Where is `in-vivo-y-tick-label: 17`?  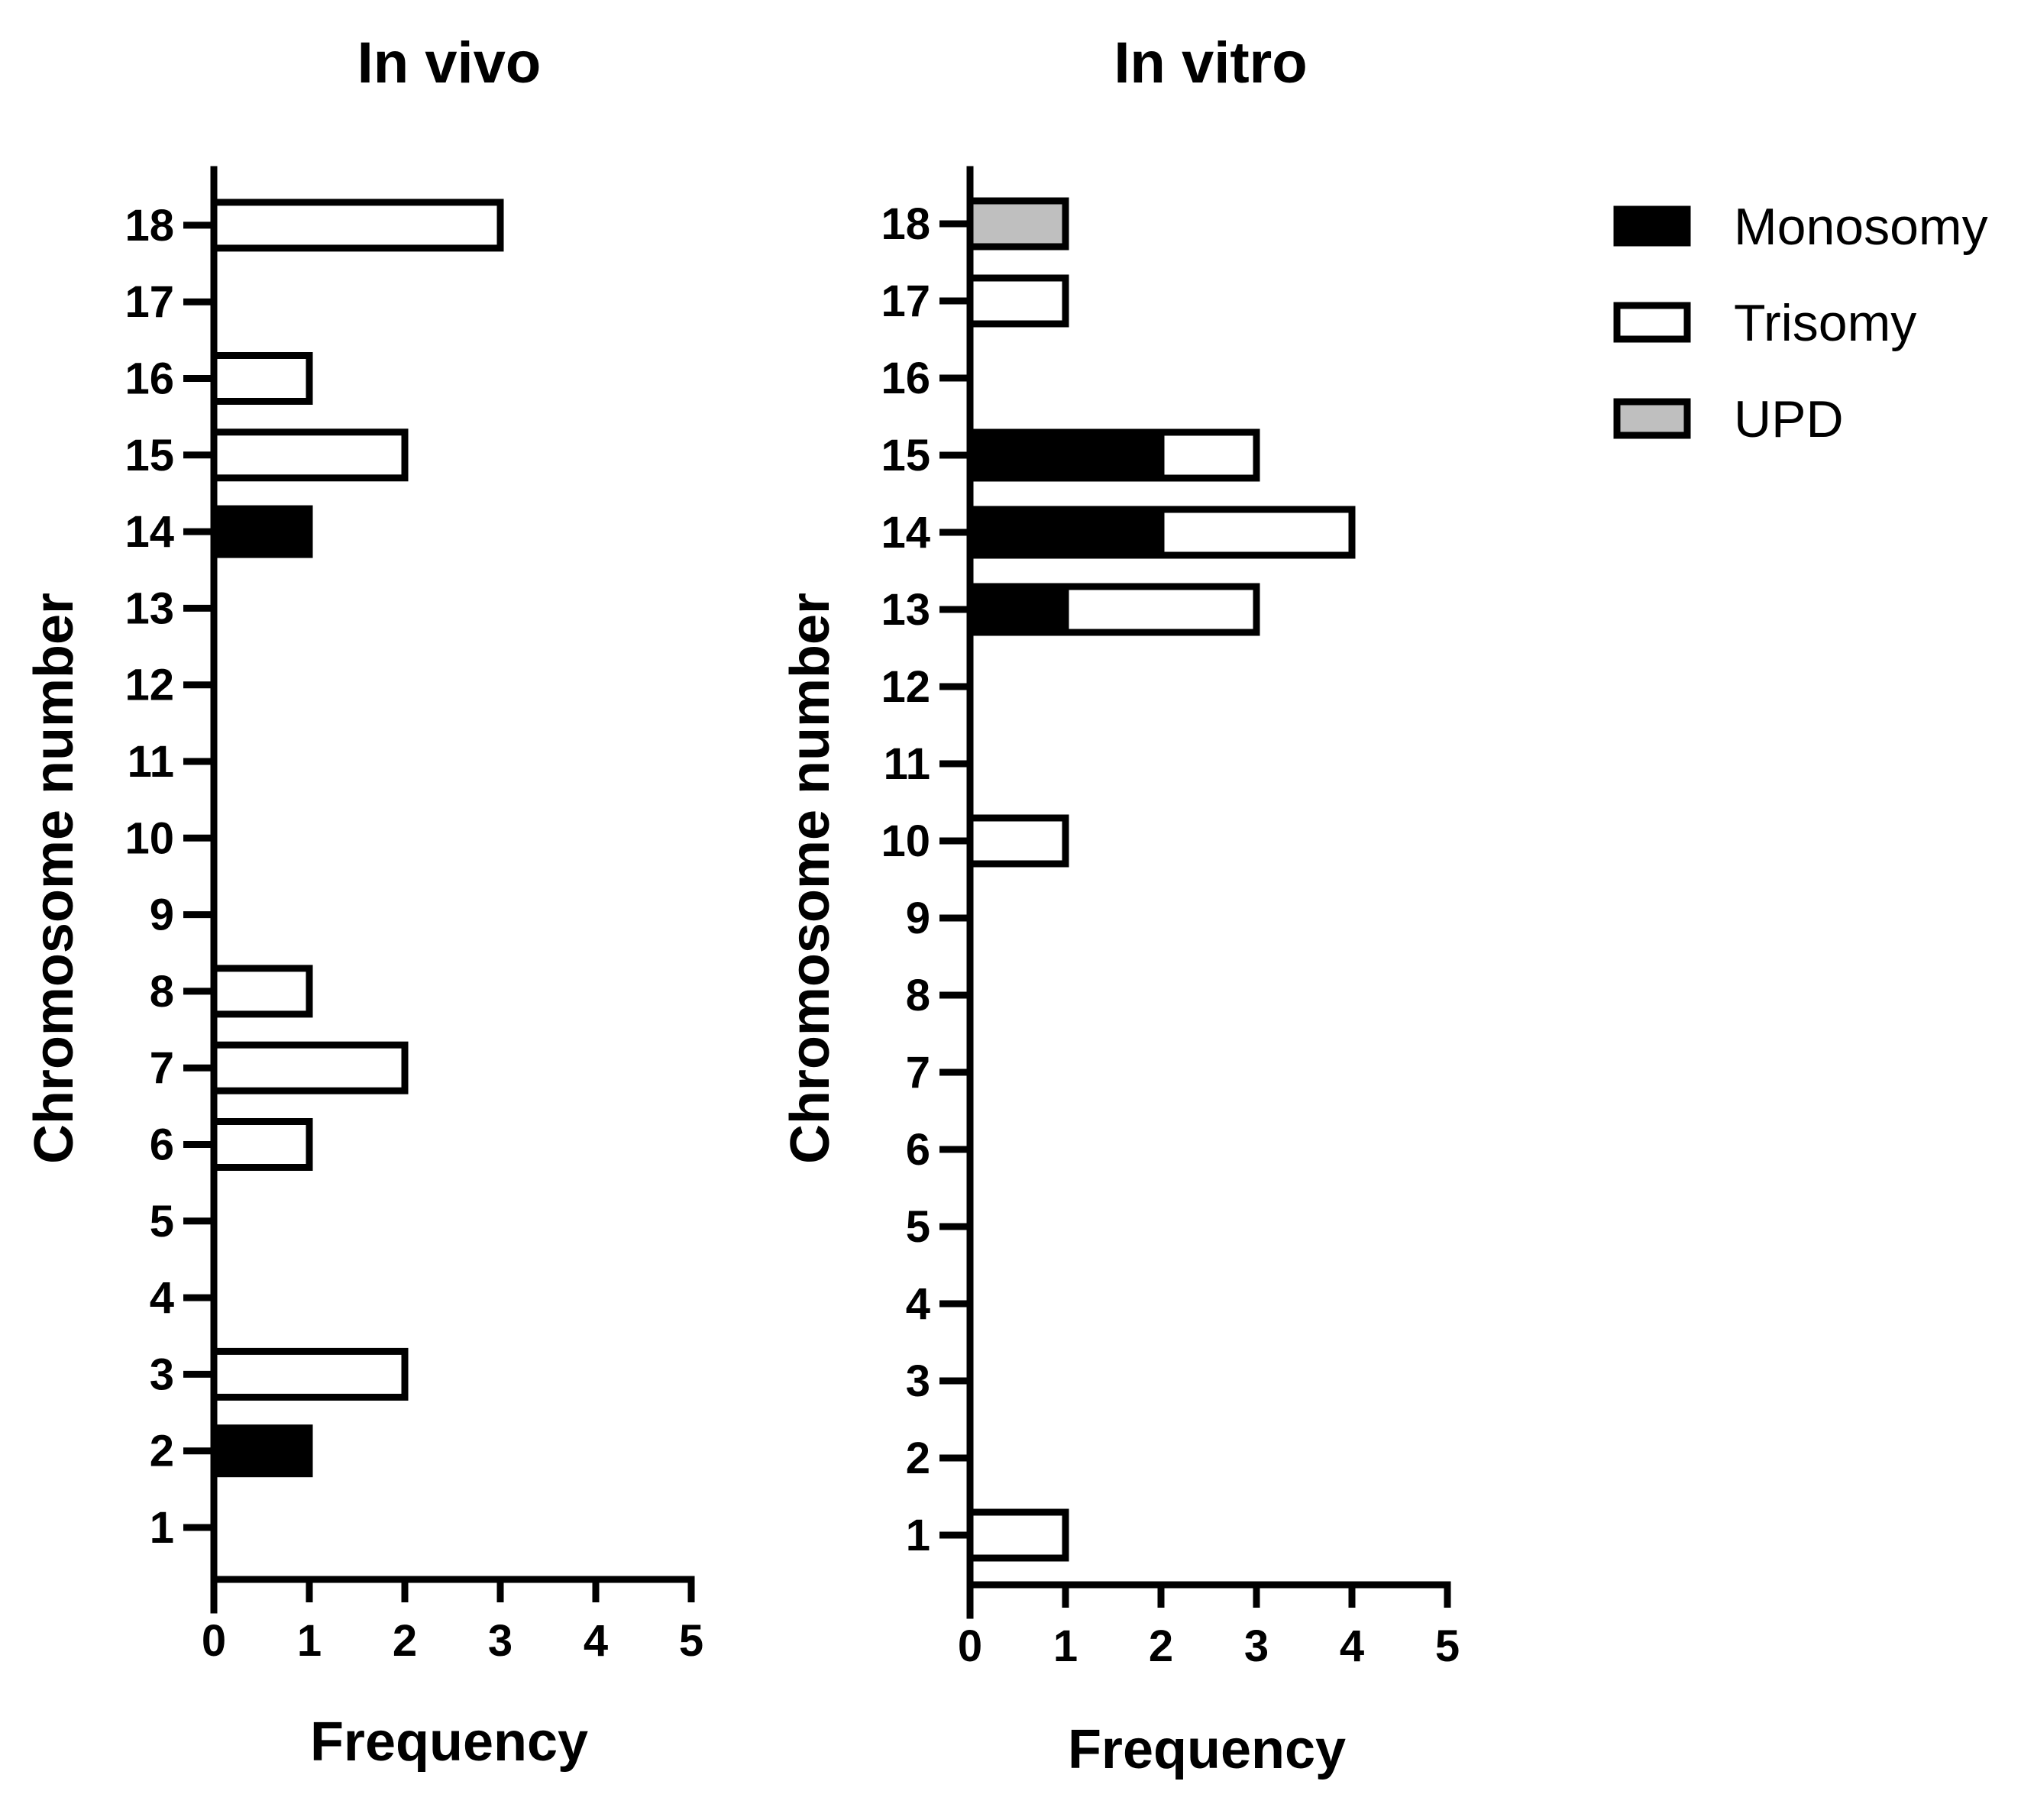
in-vivo-y-tick-label: 17 is located at coordinates (149, 302).